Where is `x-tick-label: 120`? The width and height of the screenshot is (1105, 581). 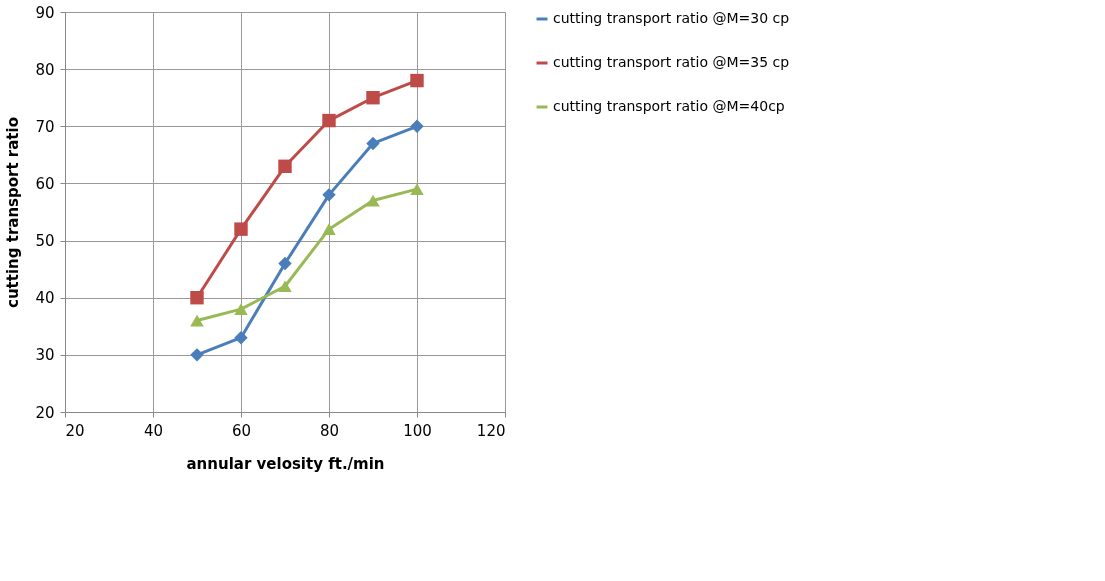 x-tick-label: 120 is located at coordinates (491, 430).